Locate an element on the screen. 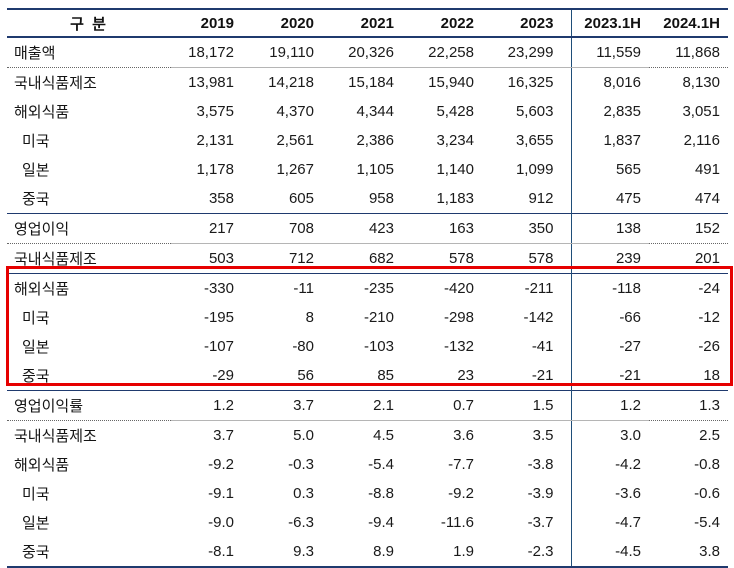 The image size is (734, 568). cell-2024-1h: -0.8 is located at coordinates (707, 464).